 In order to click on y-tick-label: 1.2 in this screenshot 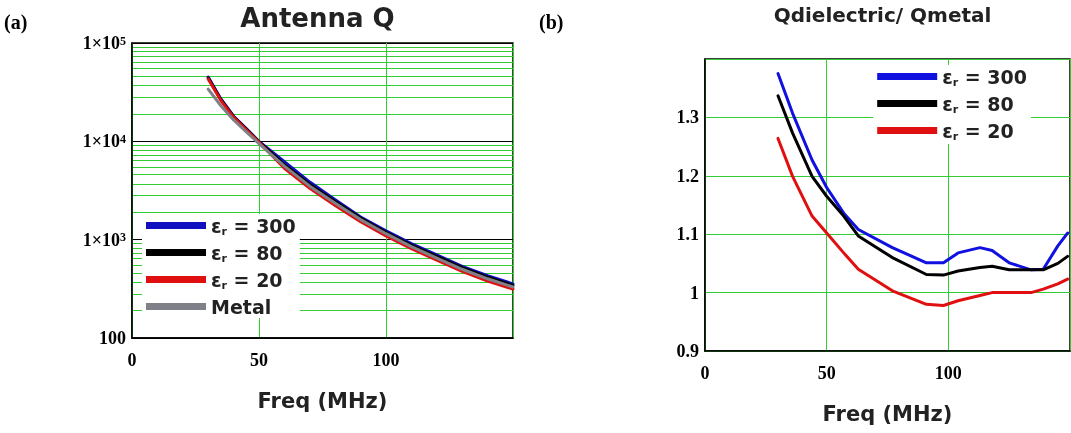, I will do `click(687, 175)`.